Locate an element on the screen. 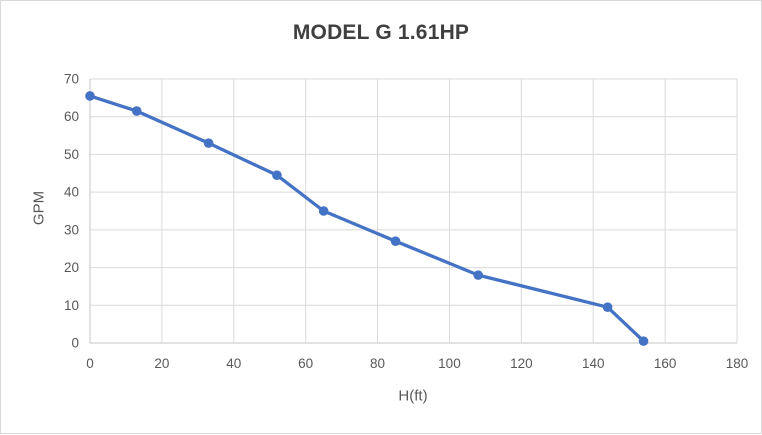 The image size is (762, 435). x-tick-label: 20 is located at coordinates (161, 363).